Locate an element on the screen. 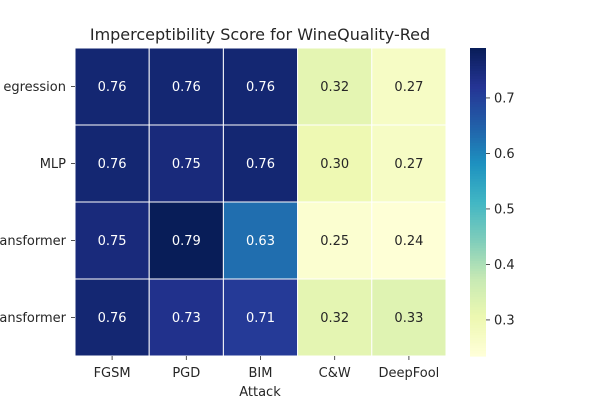 The height and width of the screenshot is (404, 600). colorbar: 0.3 0.4 0.5 0.6 0.7 is located at coordinates (492, 202).